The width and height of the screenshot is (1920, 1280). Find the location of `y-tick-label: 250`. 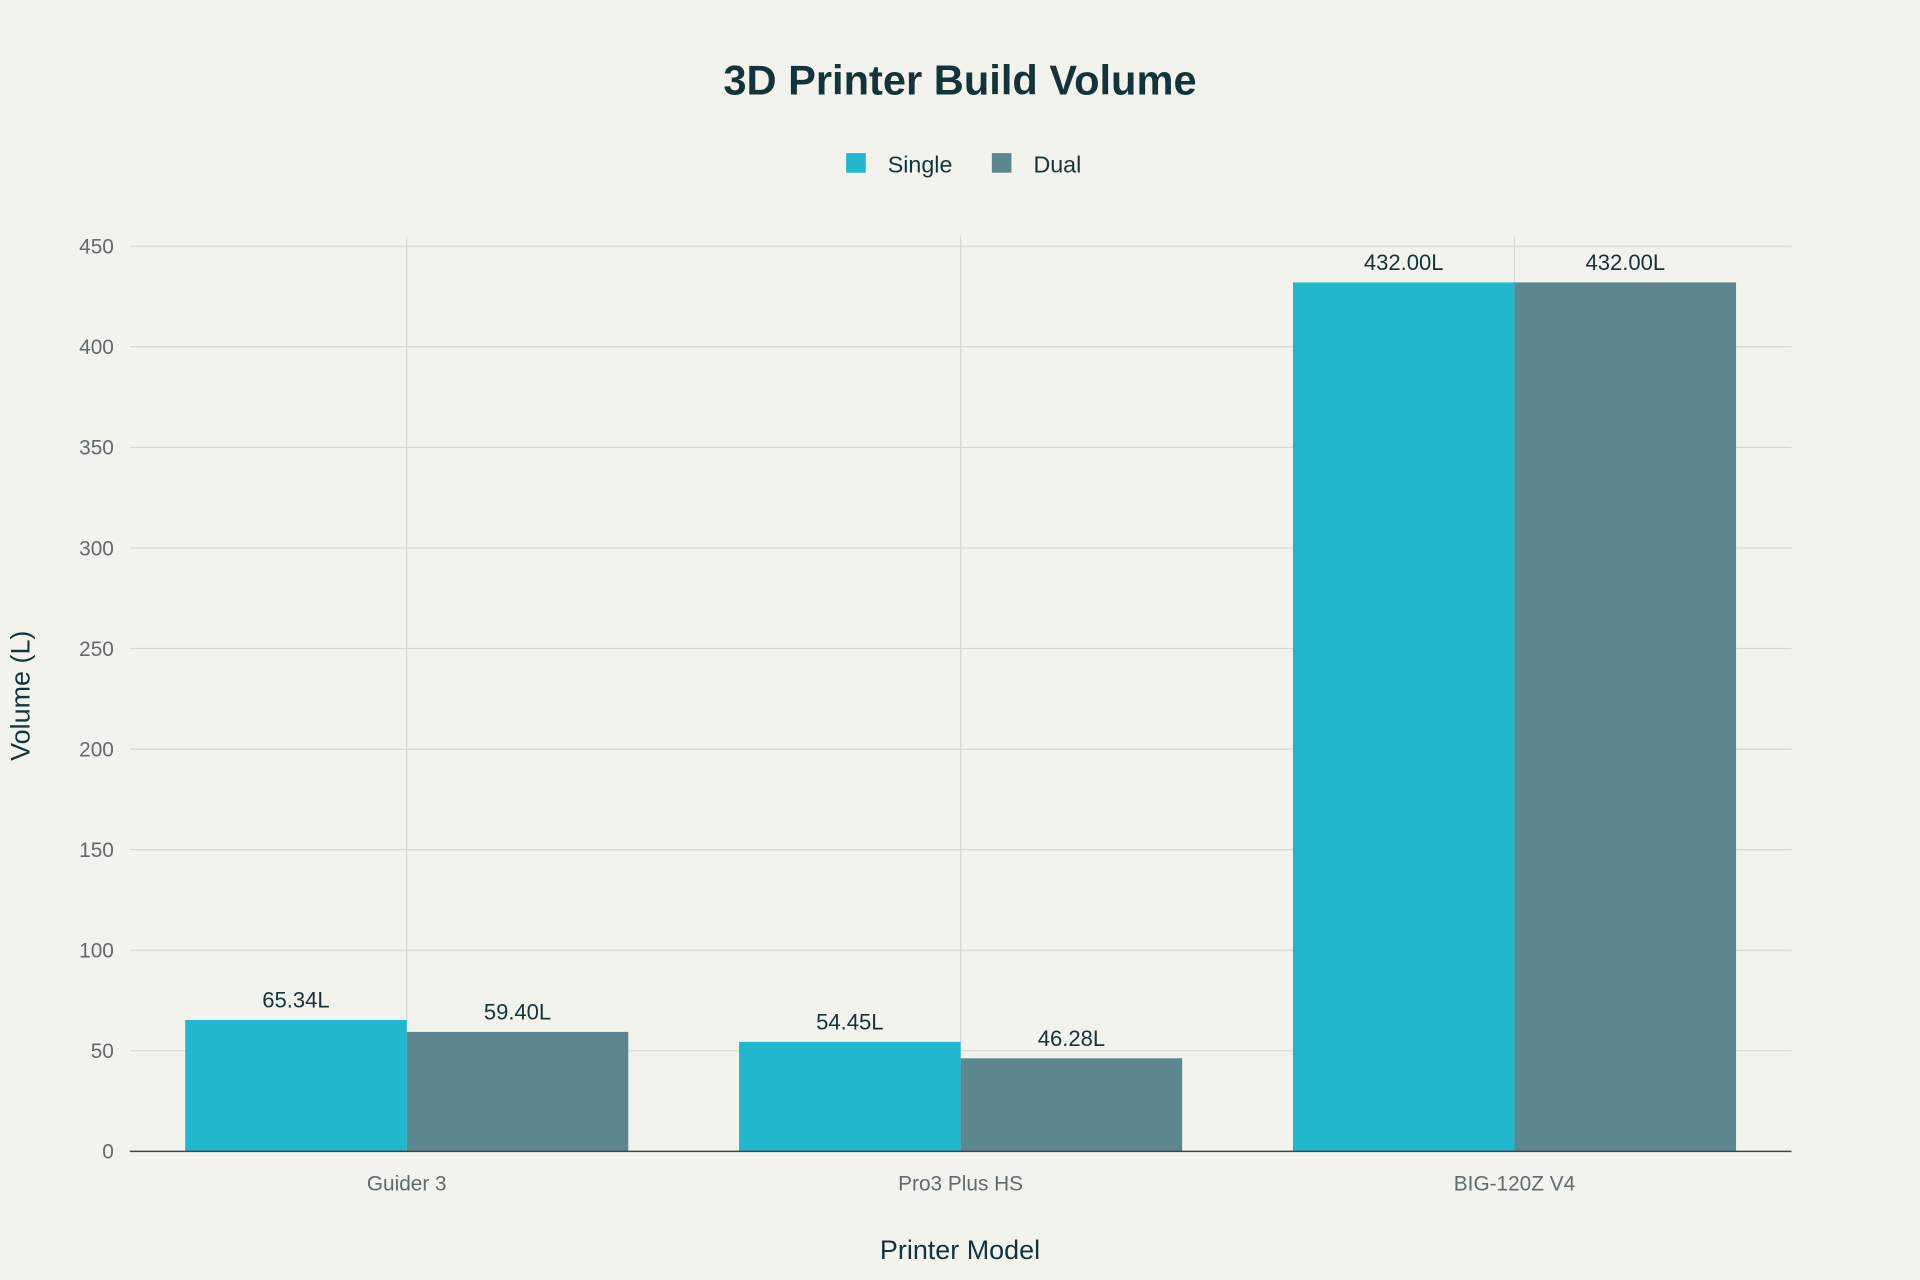

y-tick-label: 250 is located at coordinates (96, 649).